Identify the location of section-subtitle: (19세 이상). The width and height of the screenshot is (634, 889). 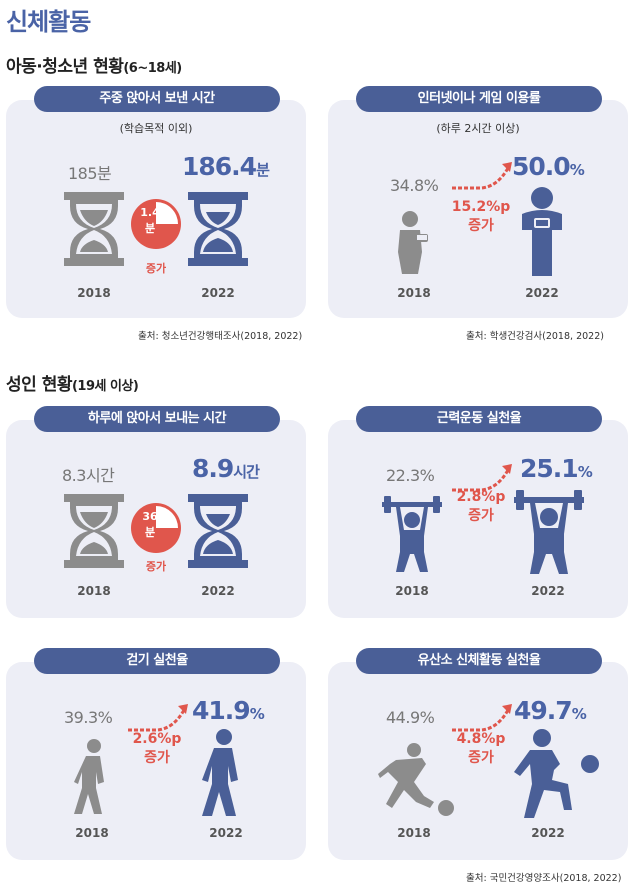
(105, 386).